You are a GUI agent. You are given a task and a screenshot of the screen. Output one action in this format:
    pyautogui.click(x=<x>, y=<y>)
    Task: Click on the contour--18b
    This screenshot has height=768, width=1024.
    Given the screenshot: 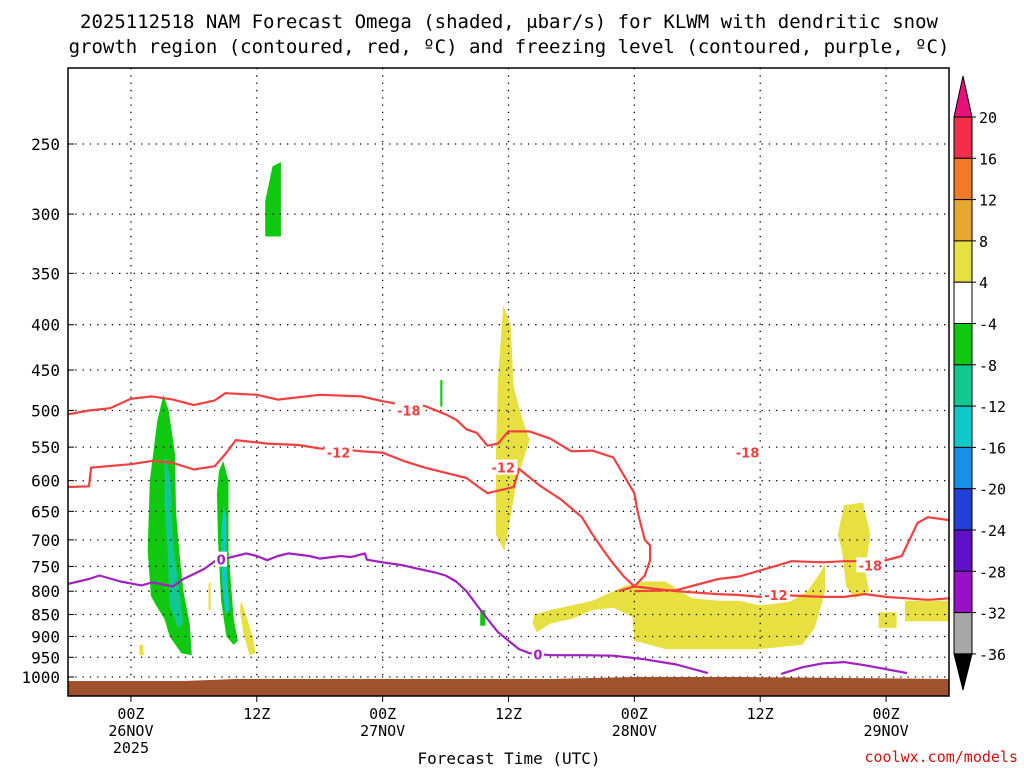 What is the action you would take?
    pyautogui.click(x=792, y=554)
    